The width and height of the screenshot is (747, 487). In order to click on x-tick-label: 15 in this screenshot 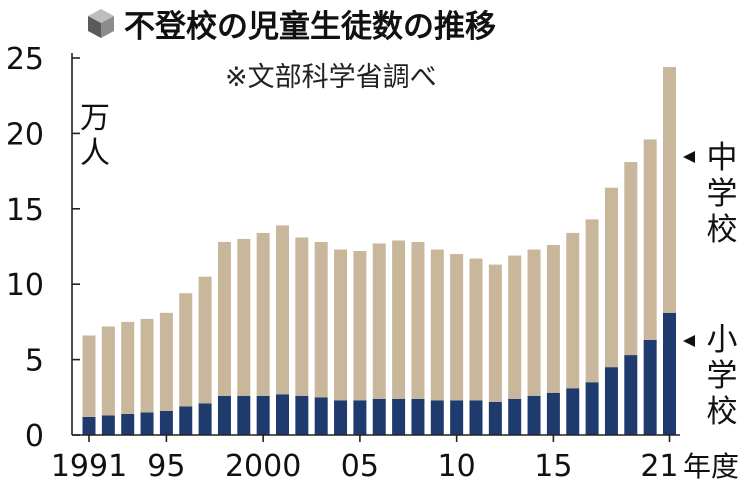, I will do `click(553, 466)`.